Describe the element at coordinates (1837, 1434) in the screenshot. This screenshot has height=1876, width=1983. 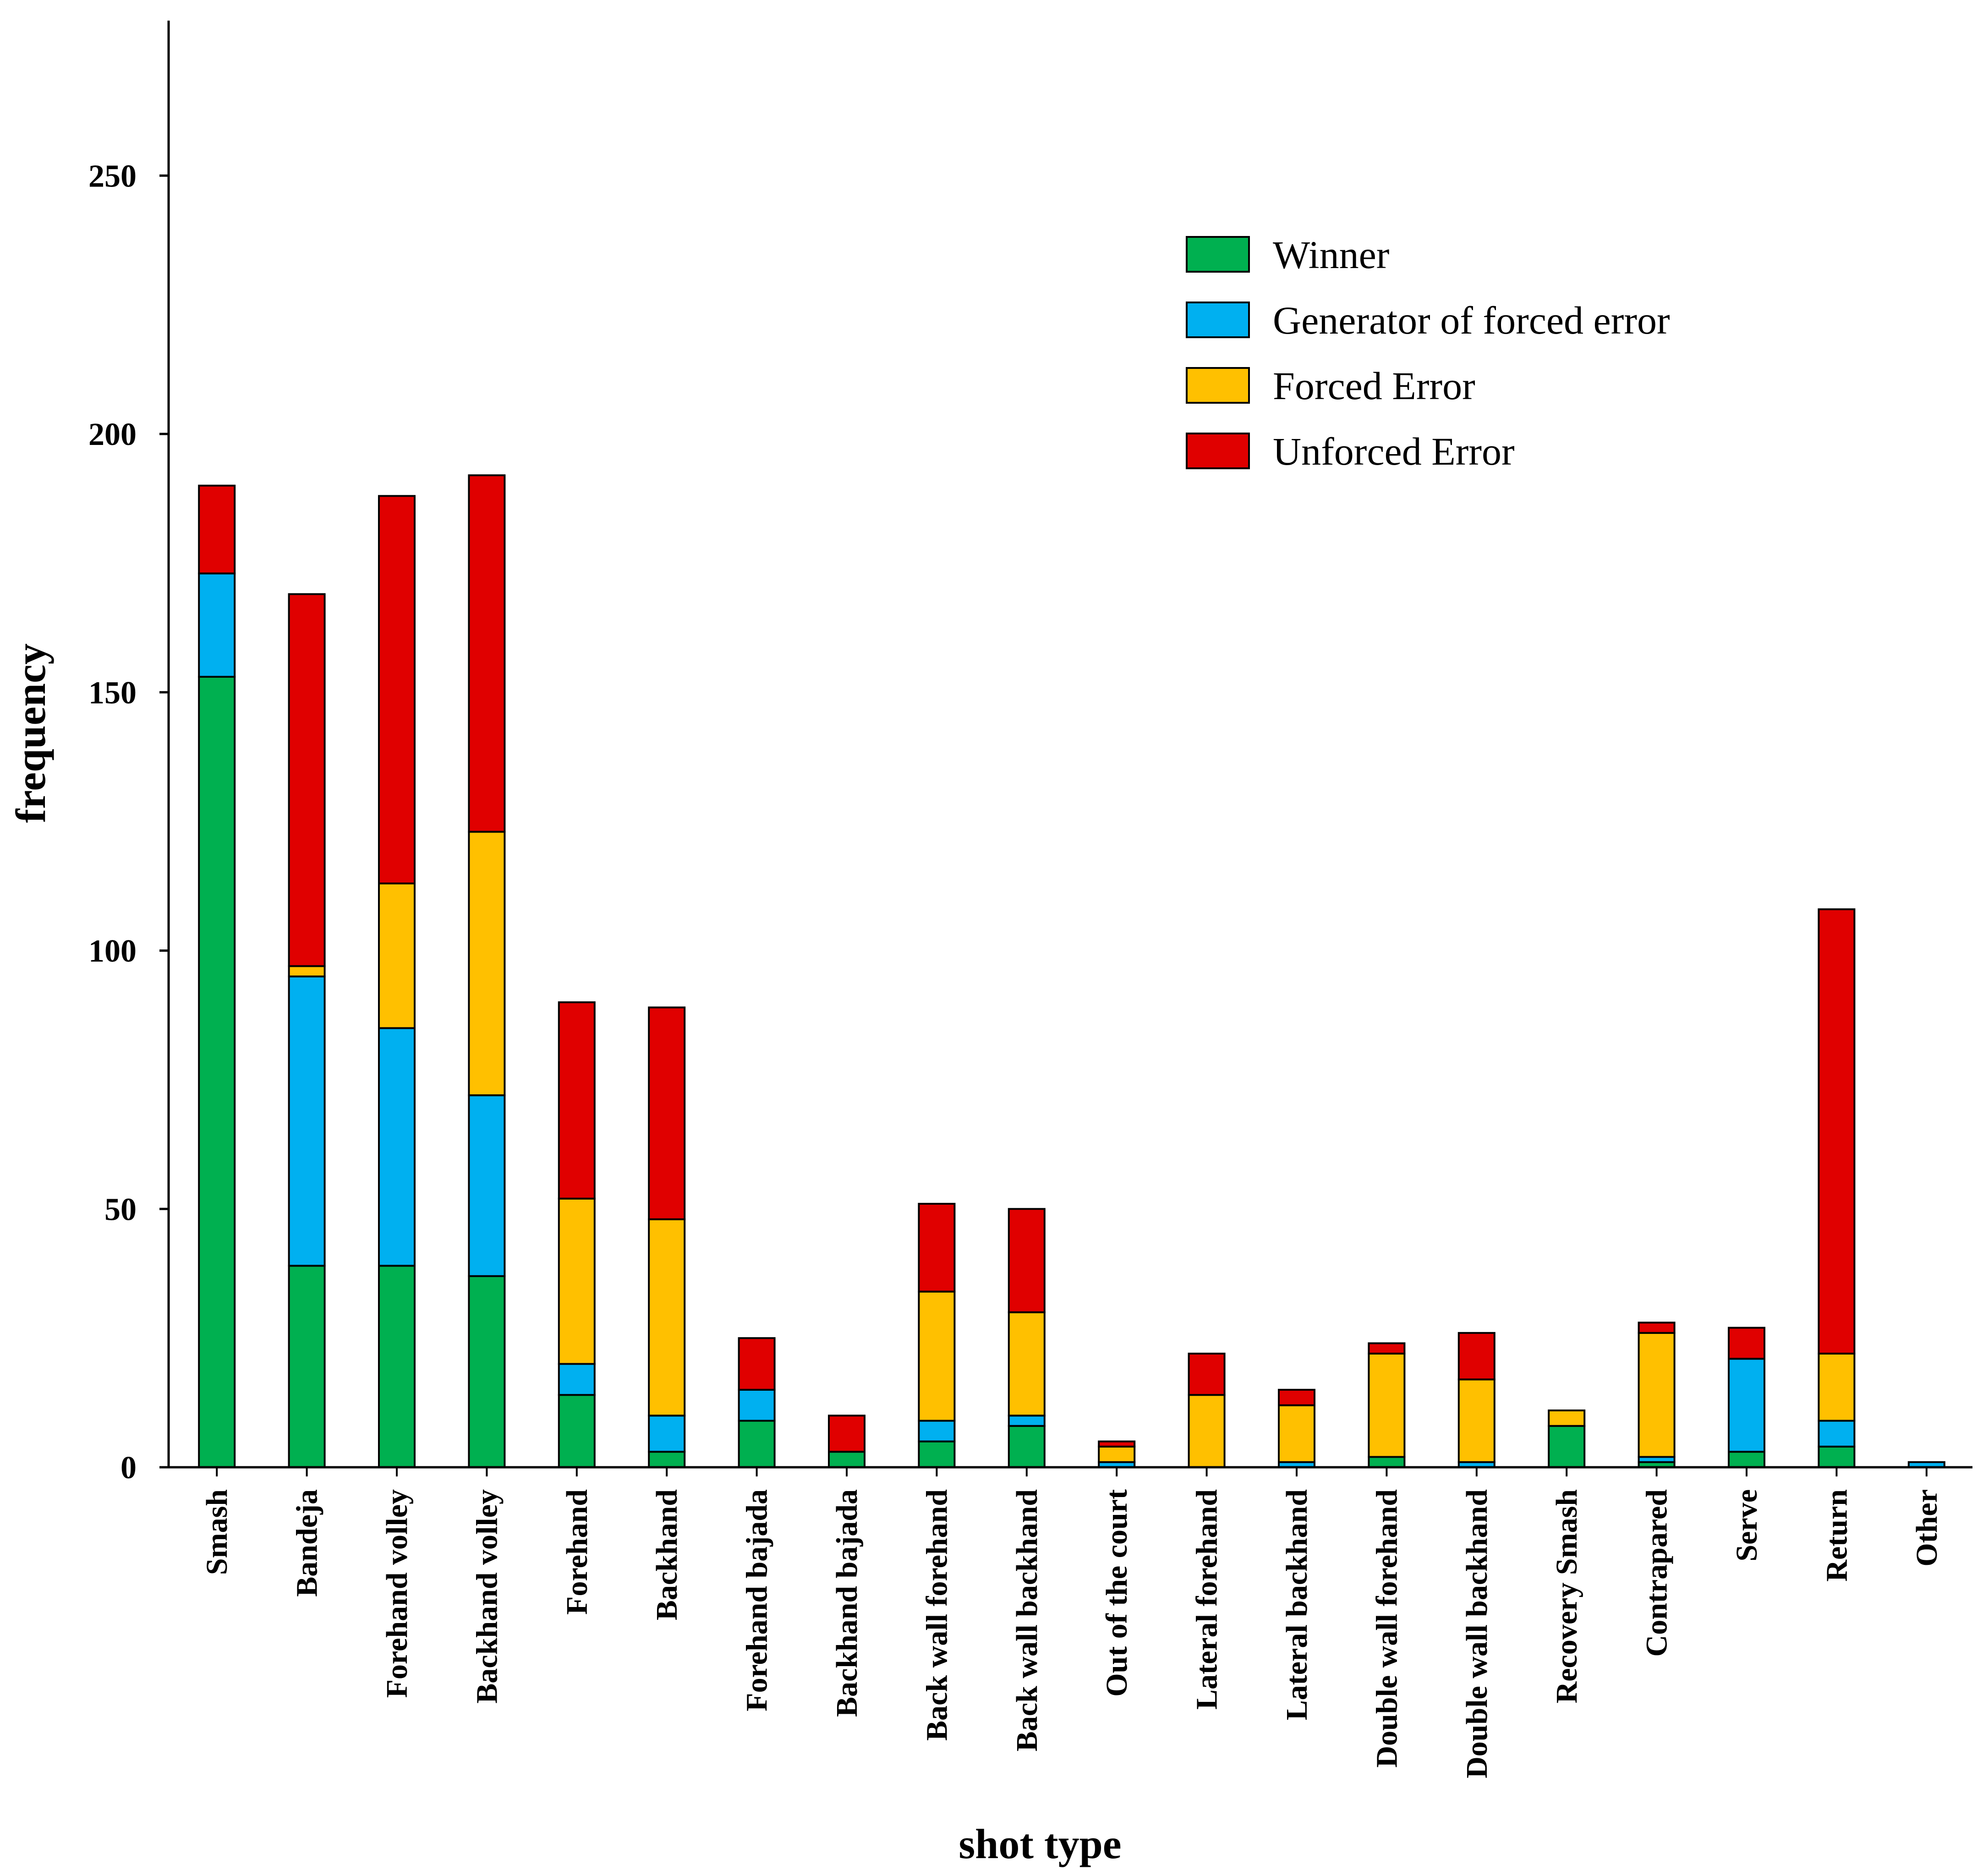
I see `bar-return-generator-of-forced-error` at that location.